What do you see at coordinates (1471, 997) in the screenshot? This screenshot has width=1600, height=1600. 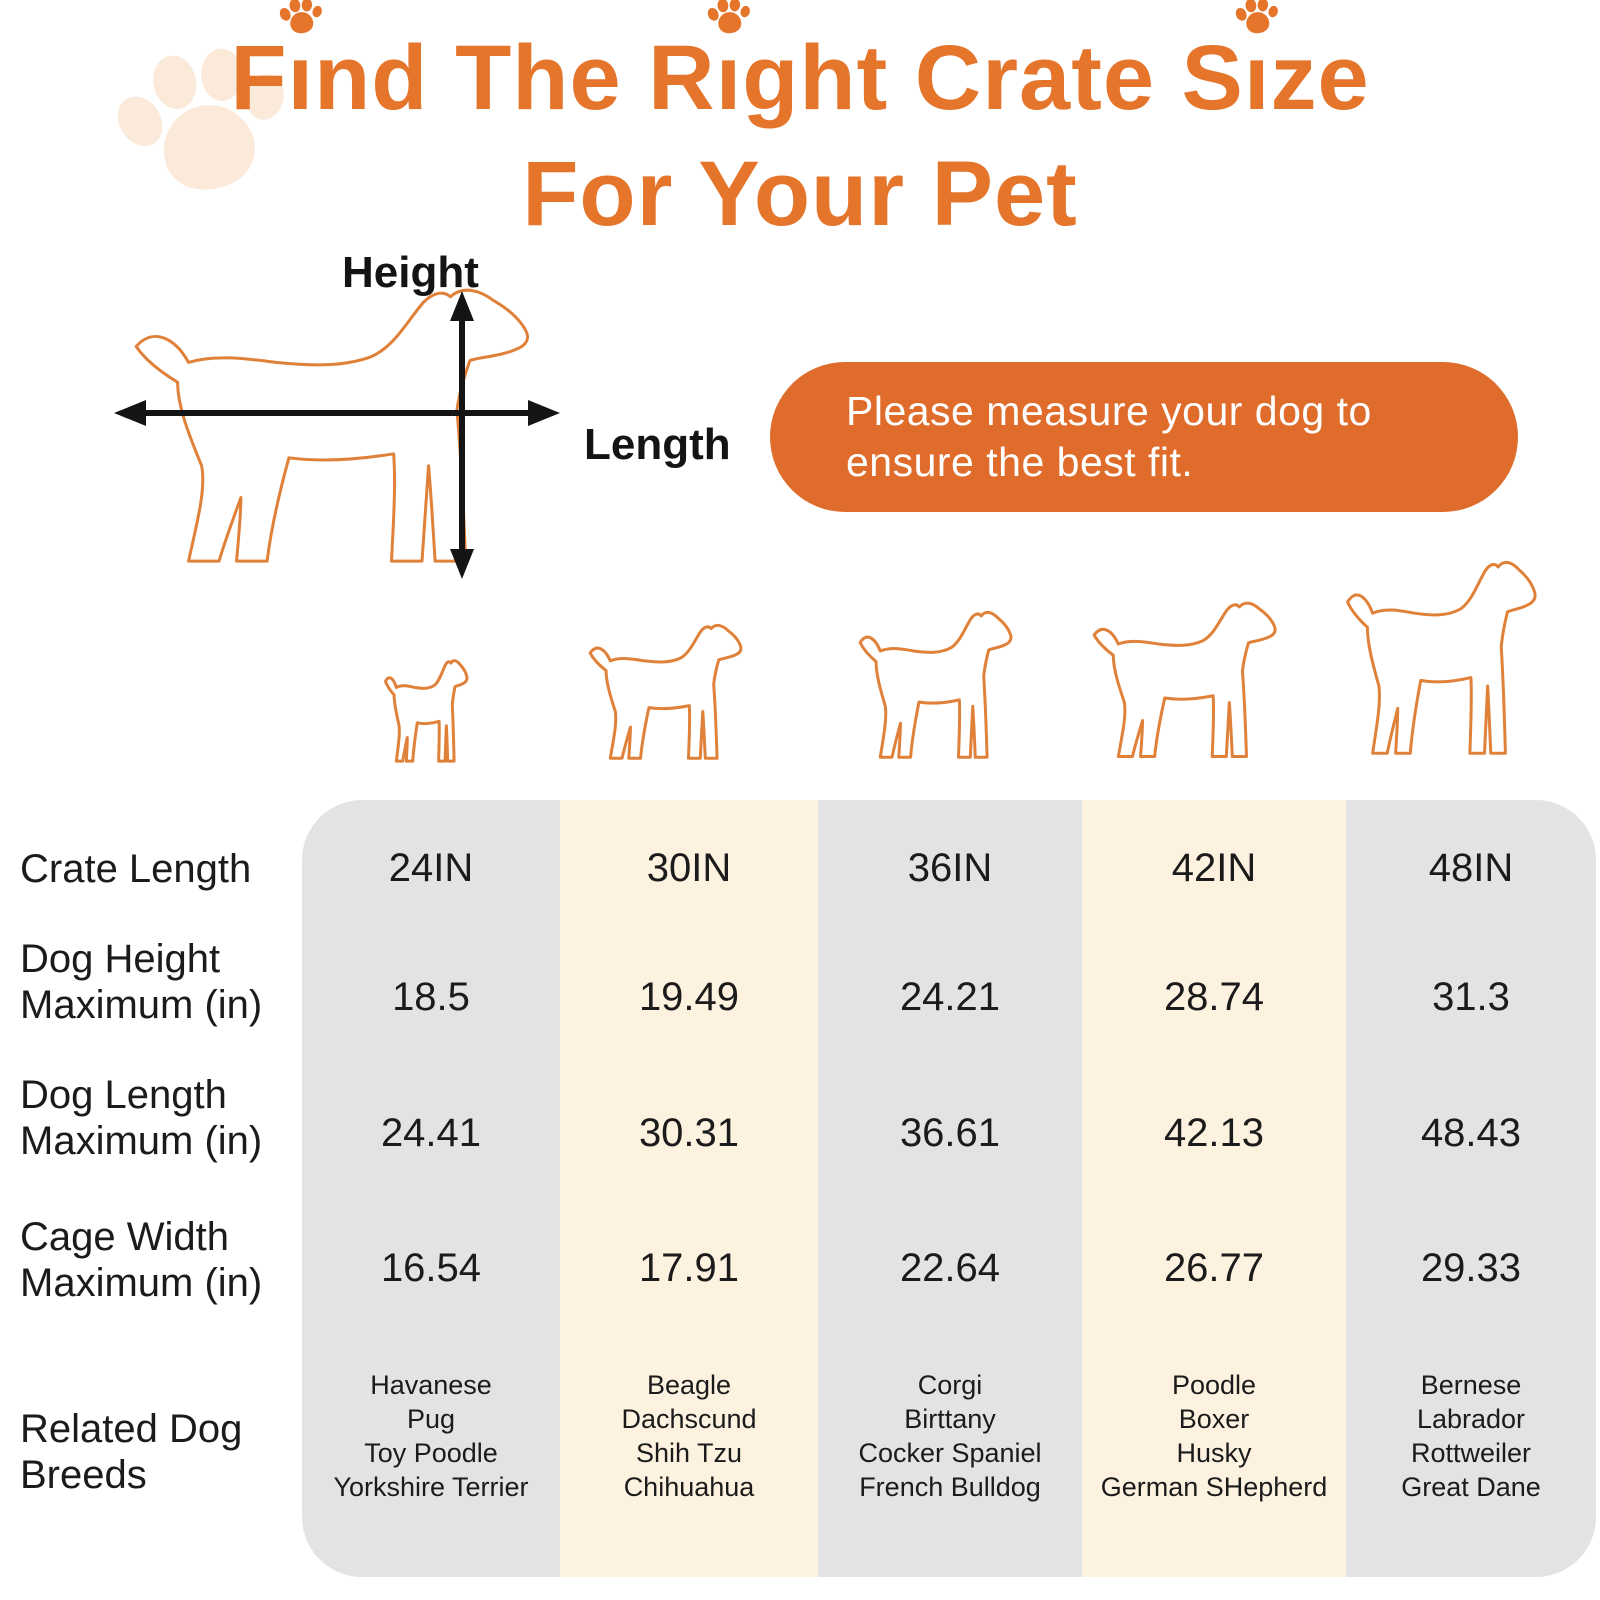 I see `dog-height-max-value: 31.3` at bounding box center [1471, 997].